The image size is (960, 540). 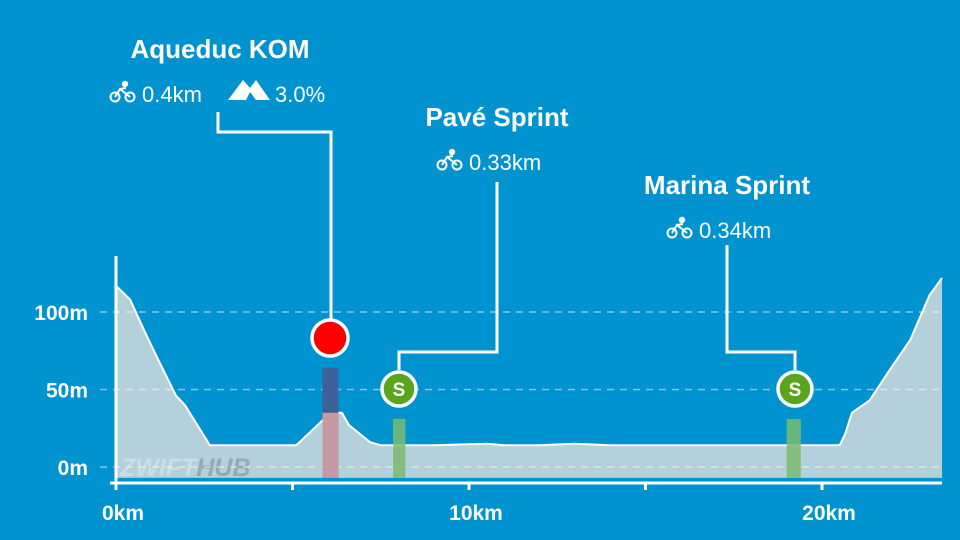 What do you see at coordinates (223, 468) in the screenshot?
I see `watermark-hub: HUB` at bounding box center [223, 468].